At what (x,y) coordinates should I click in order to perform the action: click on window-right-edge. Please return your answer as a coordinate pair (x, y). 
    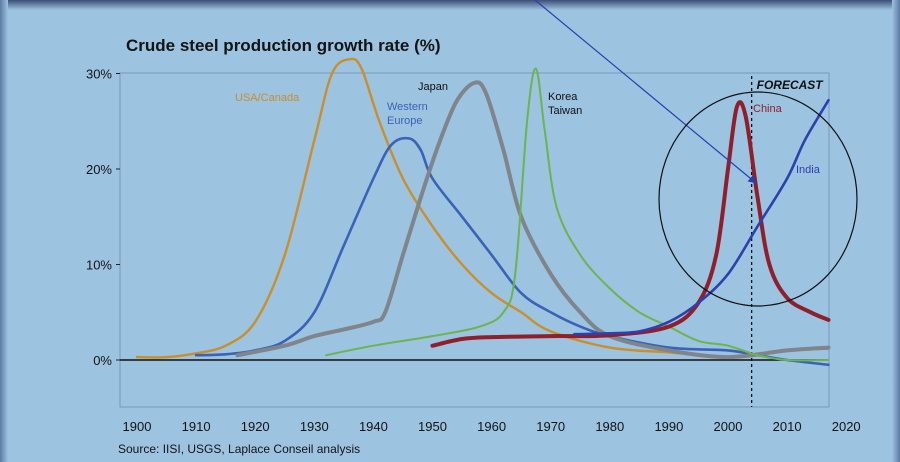
    Looking at the image, I should click on (896, 231).